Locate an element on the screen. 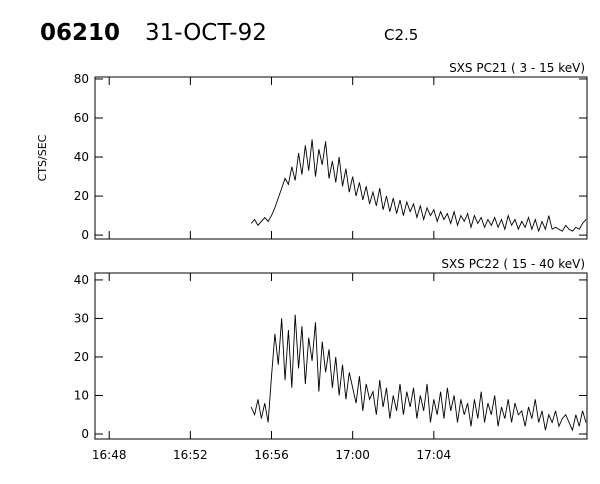 Image resolution: width=600 pixels, height=484 pixels. y-tick-label: 80 is located at coordinates (81, 79).